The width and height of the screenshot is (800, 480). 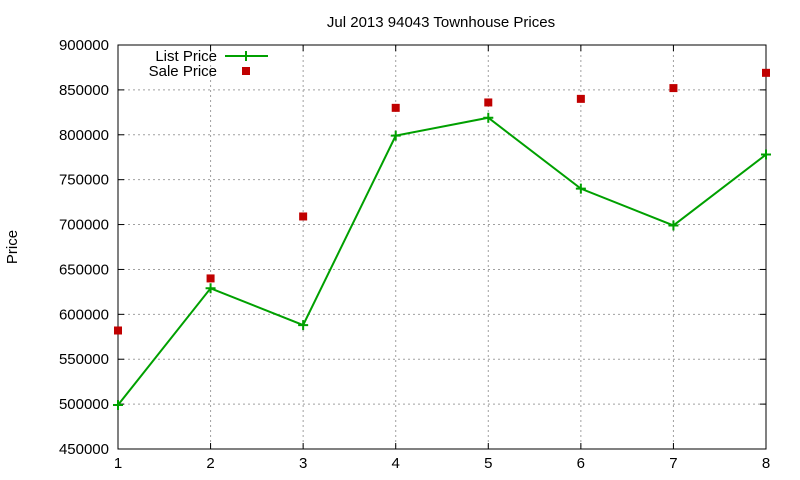 I want to click on y-tick-label: 650000, so click(x=84, y=269).